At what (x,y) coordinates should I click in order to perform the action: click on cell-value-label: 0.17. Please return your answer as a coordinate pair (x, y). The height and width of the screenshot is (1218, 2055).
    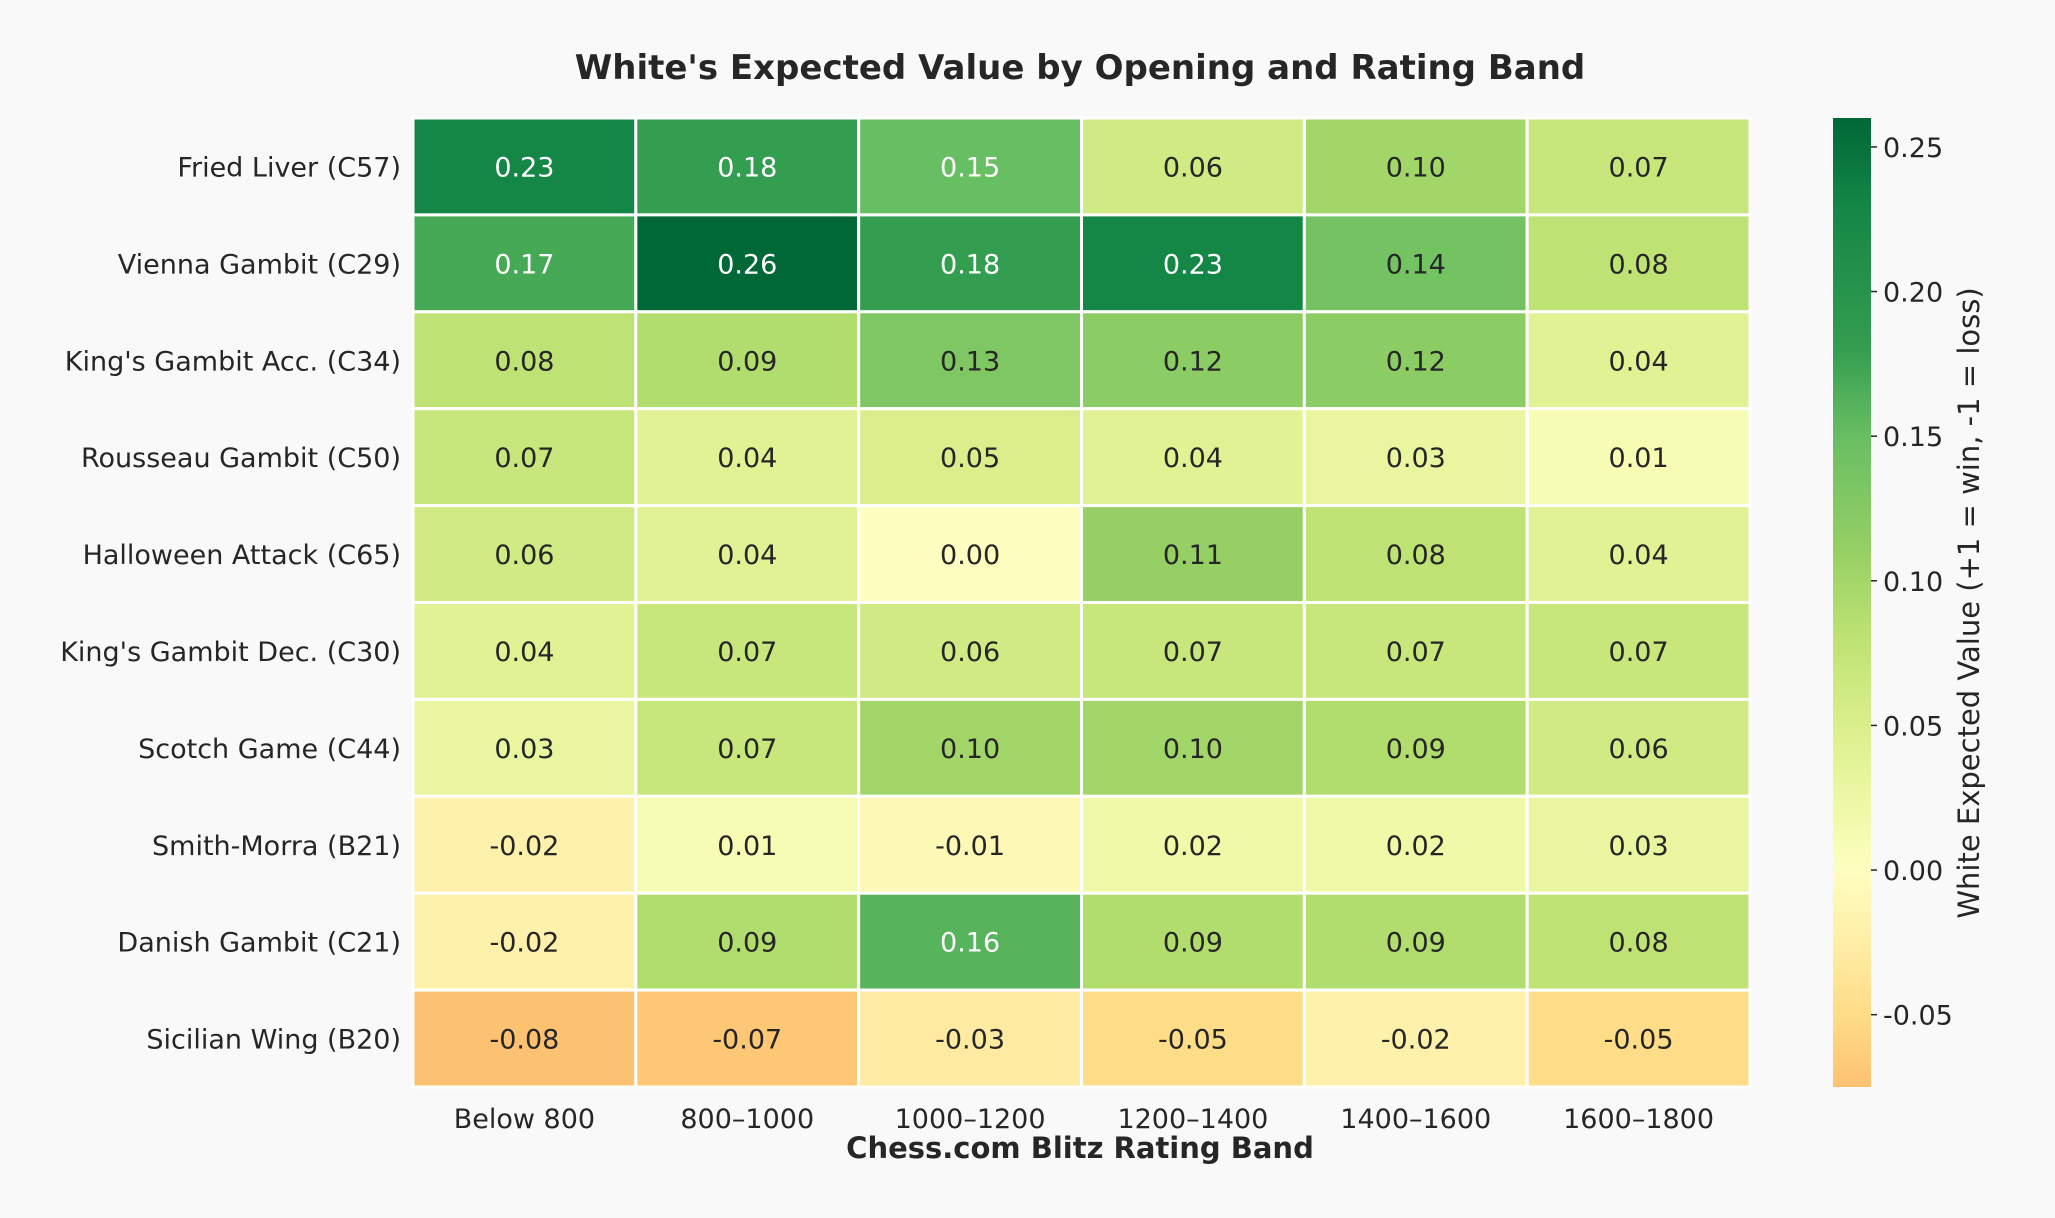
    Looking at the image, I should click on (524, 264).